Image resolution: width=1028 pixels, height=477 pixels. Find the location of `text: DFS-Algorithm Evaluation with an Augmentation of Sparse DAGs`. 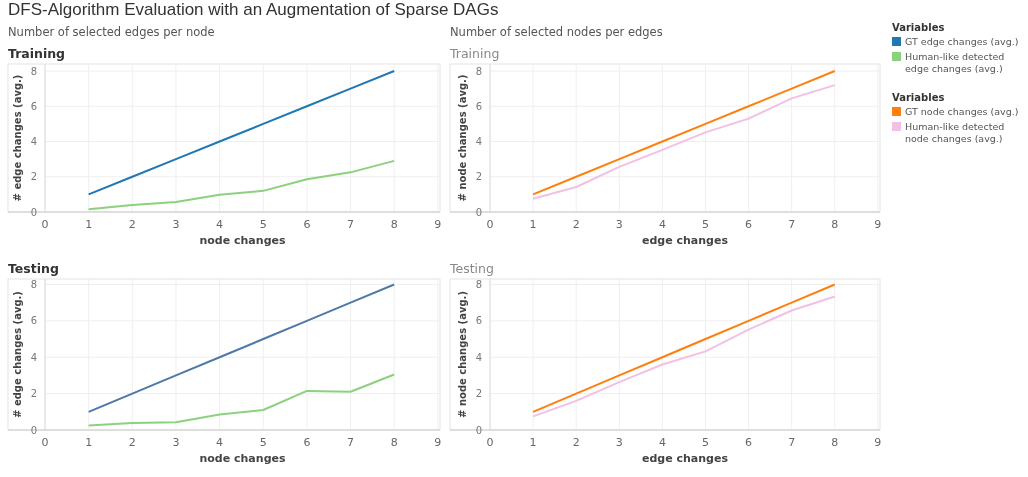

text: DFS-Algorithm Evaluation with an Augmentation of Sparse DAGs is located at coordinates (253, 9).